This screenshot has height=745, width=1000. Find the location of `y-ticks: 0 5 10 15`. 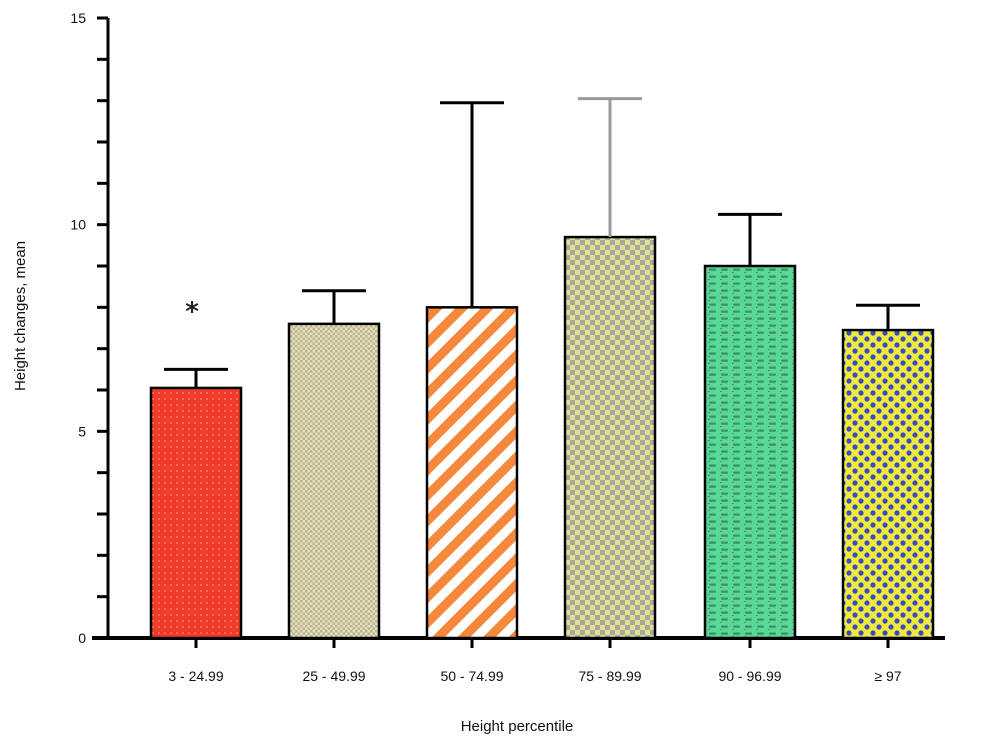

y-ticks: 0 5 10 15 is located at coordinates (89, 328).